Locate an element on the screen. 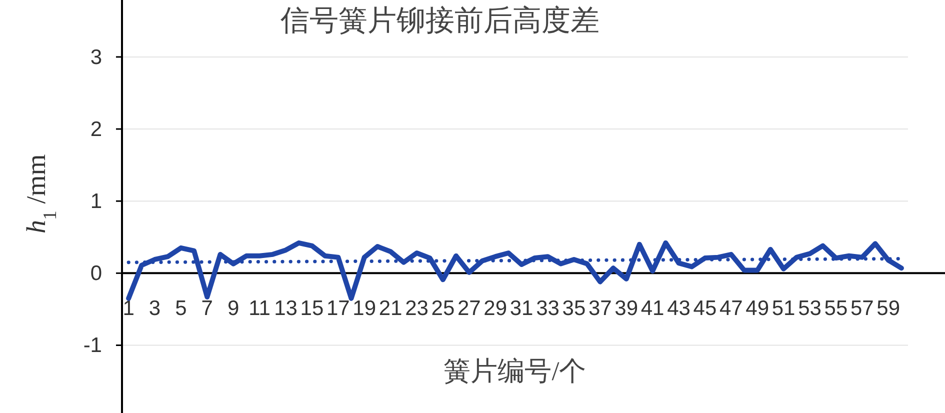 Image resolution: width=945 pixels, height=413 pixels. x-tick-label: 53 is located at coordinates (810, 308).